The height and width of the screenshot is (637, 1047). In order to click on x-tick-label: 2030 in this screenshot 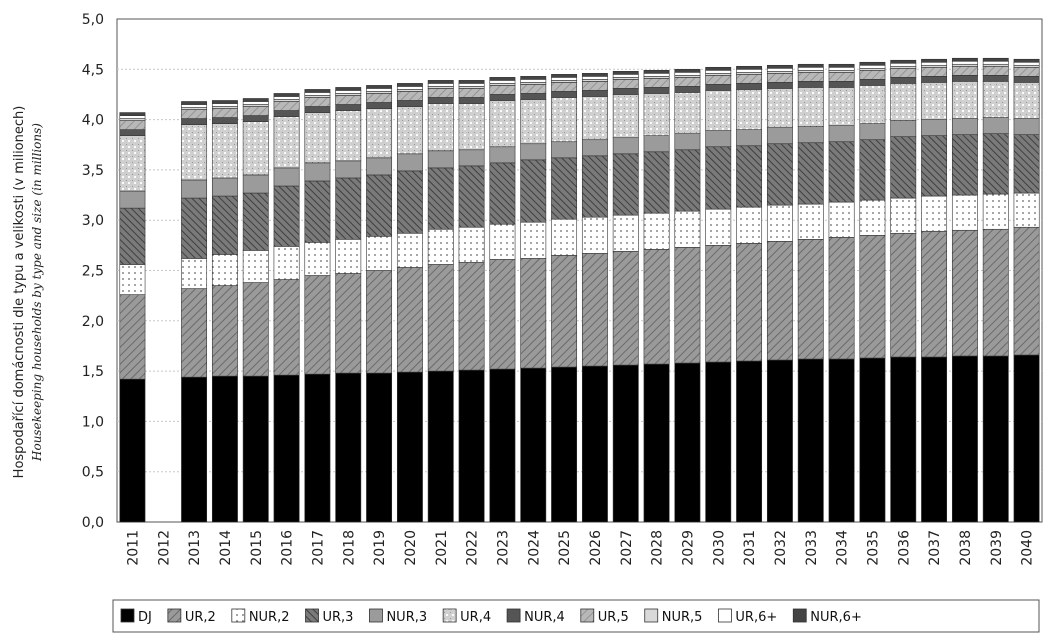, I will do `click(719, 548)`.